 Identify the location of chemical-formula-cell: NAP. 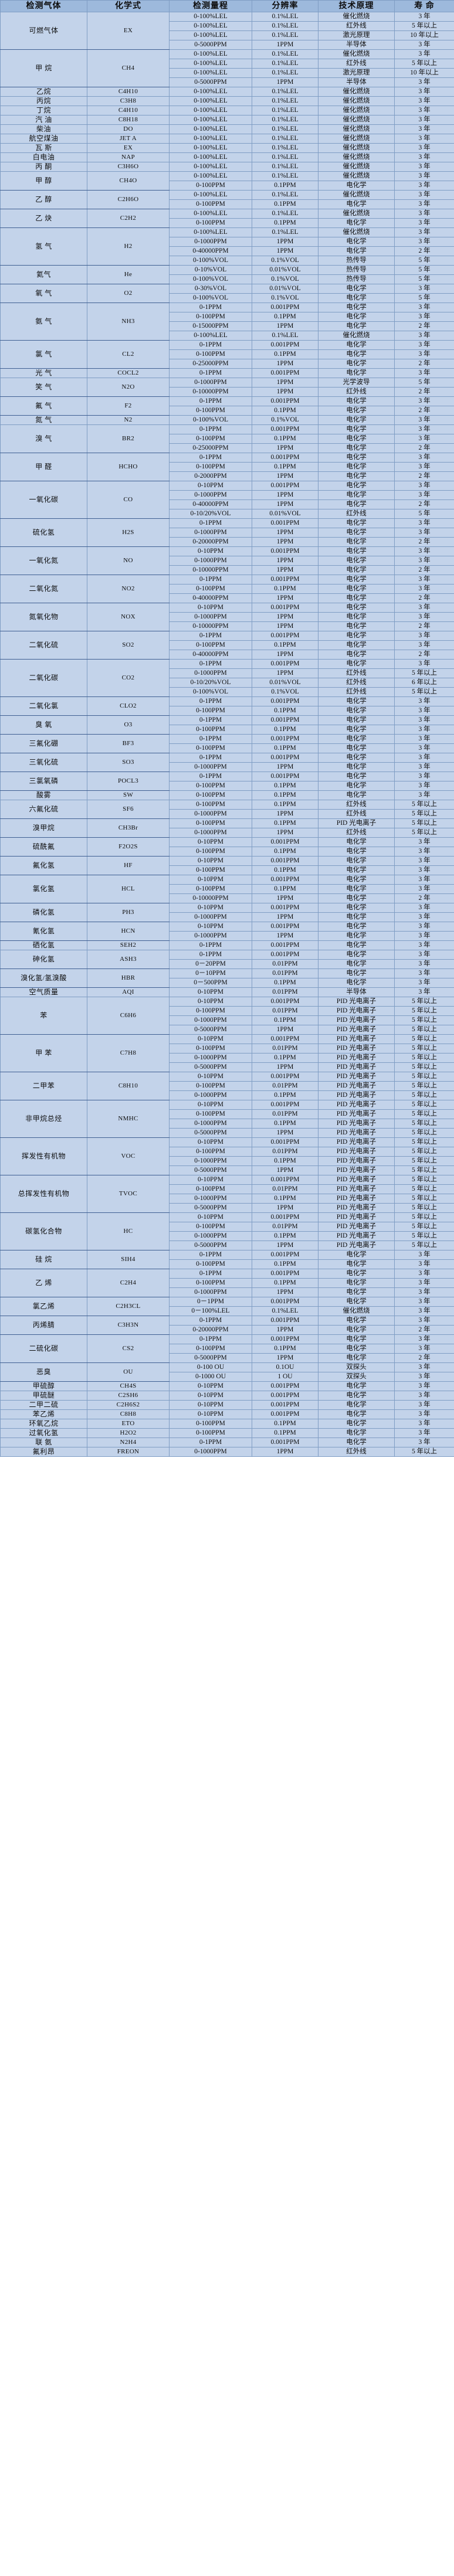
(128, 157).